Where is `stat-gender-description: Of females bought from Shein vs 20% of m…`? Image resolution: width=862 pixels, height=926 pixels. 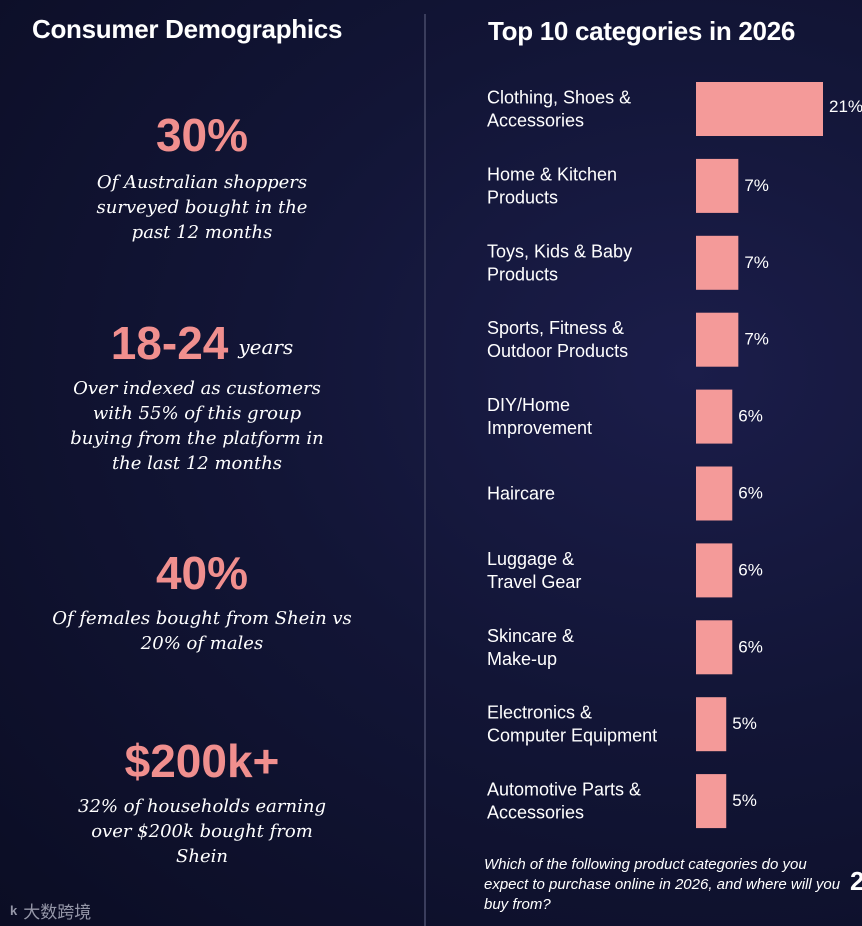 stat-gender-description: Of females bought from Shein vs 20% of m… is located at coordinates (202, 631).